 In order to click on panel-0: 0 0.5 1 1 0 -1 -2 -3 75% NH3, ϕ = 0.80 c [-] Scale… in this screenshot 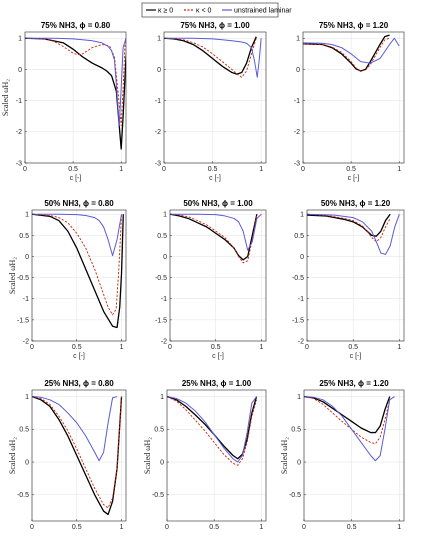, I will do `click(64, 101)`.